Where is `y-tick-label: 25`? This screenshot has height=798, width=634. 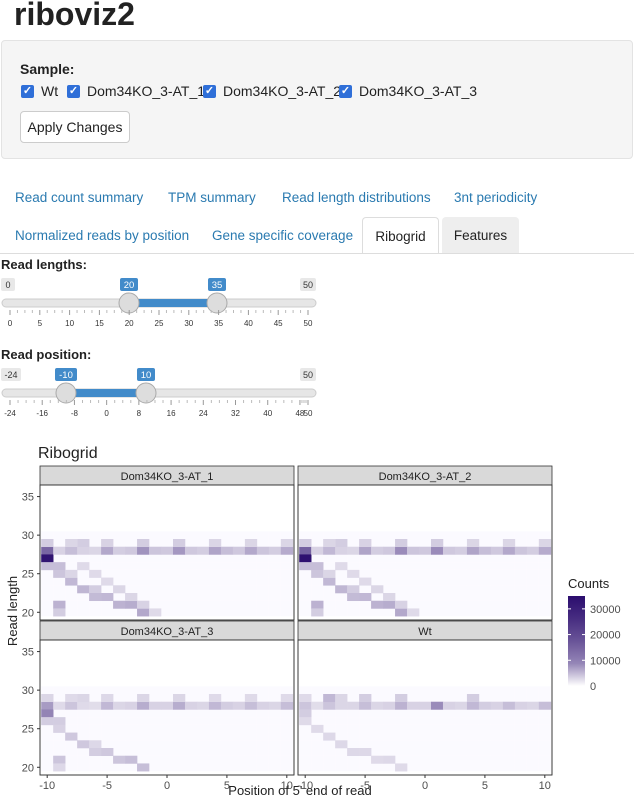
y-tick-label: 25 is located at coordinates (28, 575).